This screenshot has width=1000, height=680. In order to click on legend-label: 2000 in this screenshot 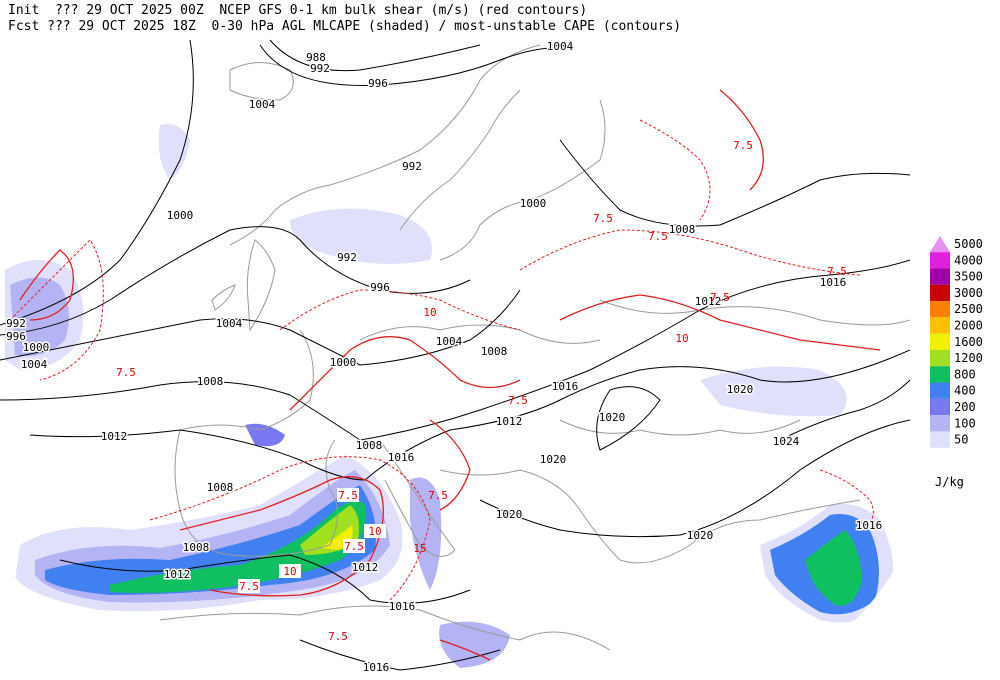, I will do `click(968, 326)`.